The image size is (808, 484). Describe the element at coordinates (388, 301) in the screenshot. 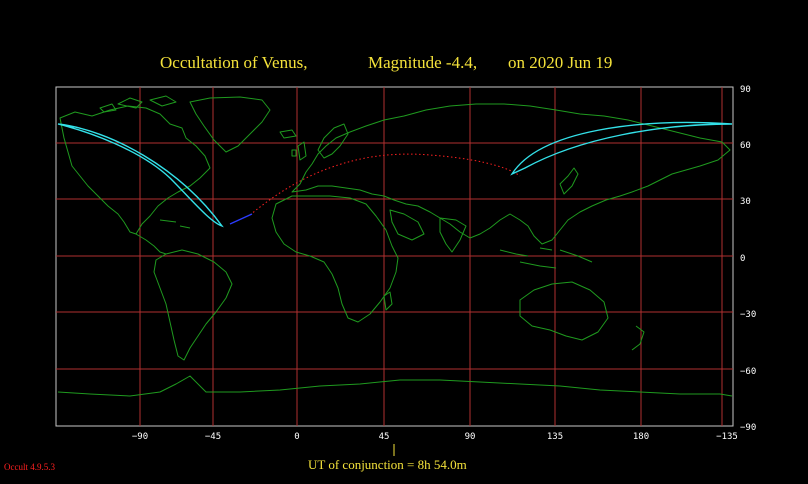

I see `madagascar-coast` at that location.